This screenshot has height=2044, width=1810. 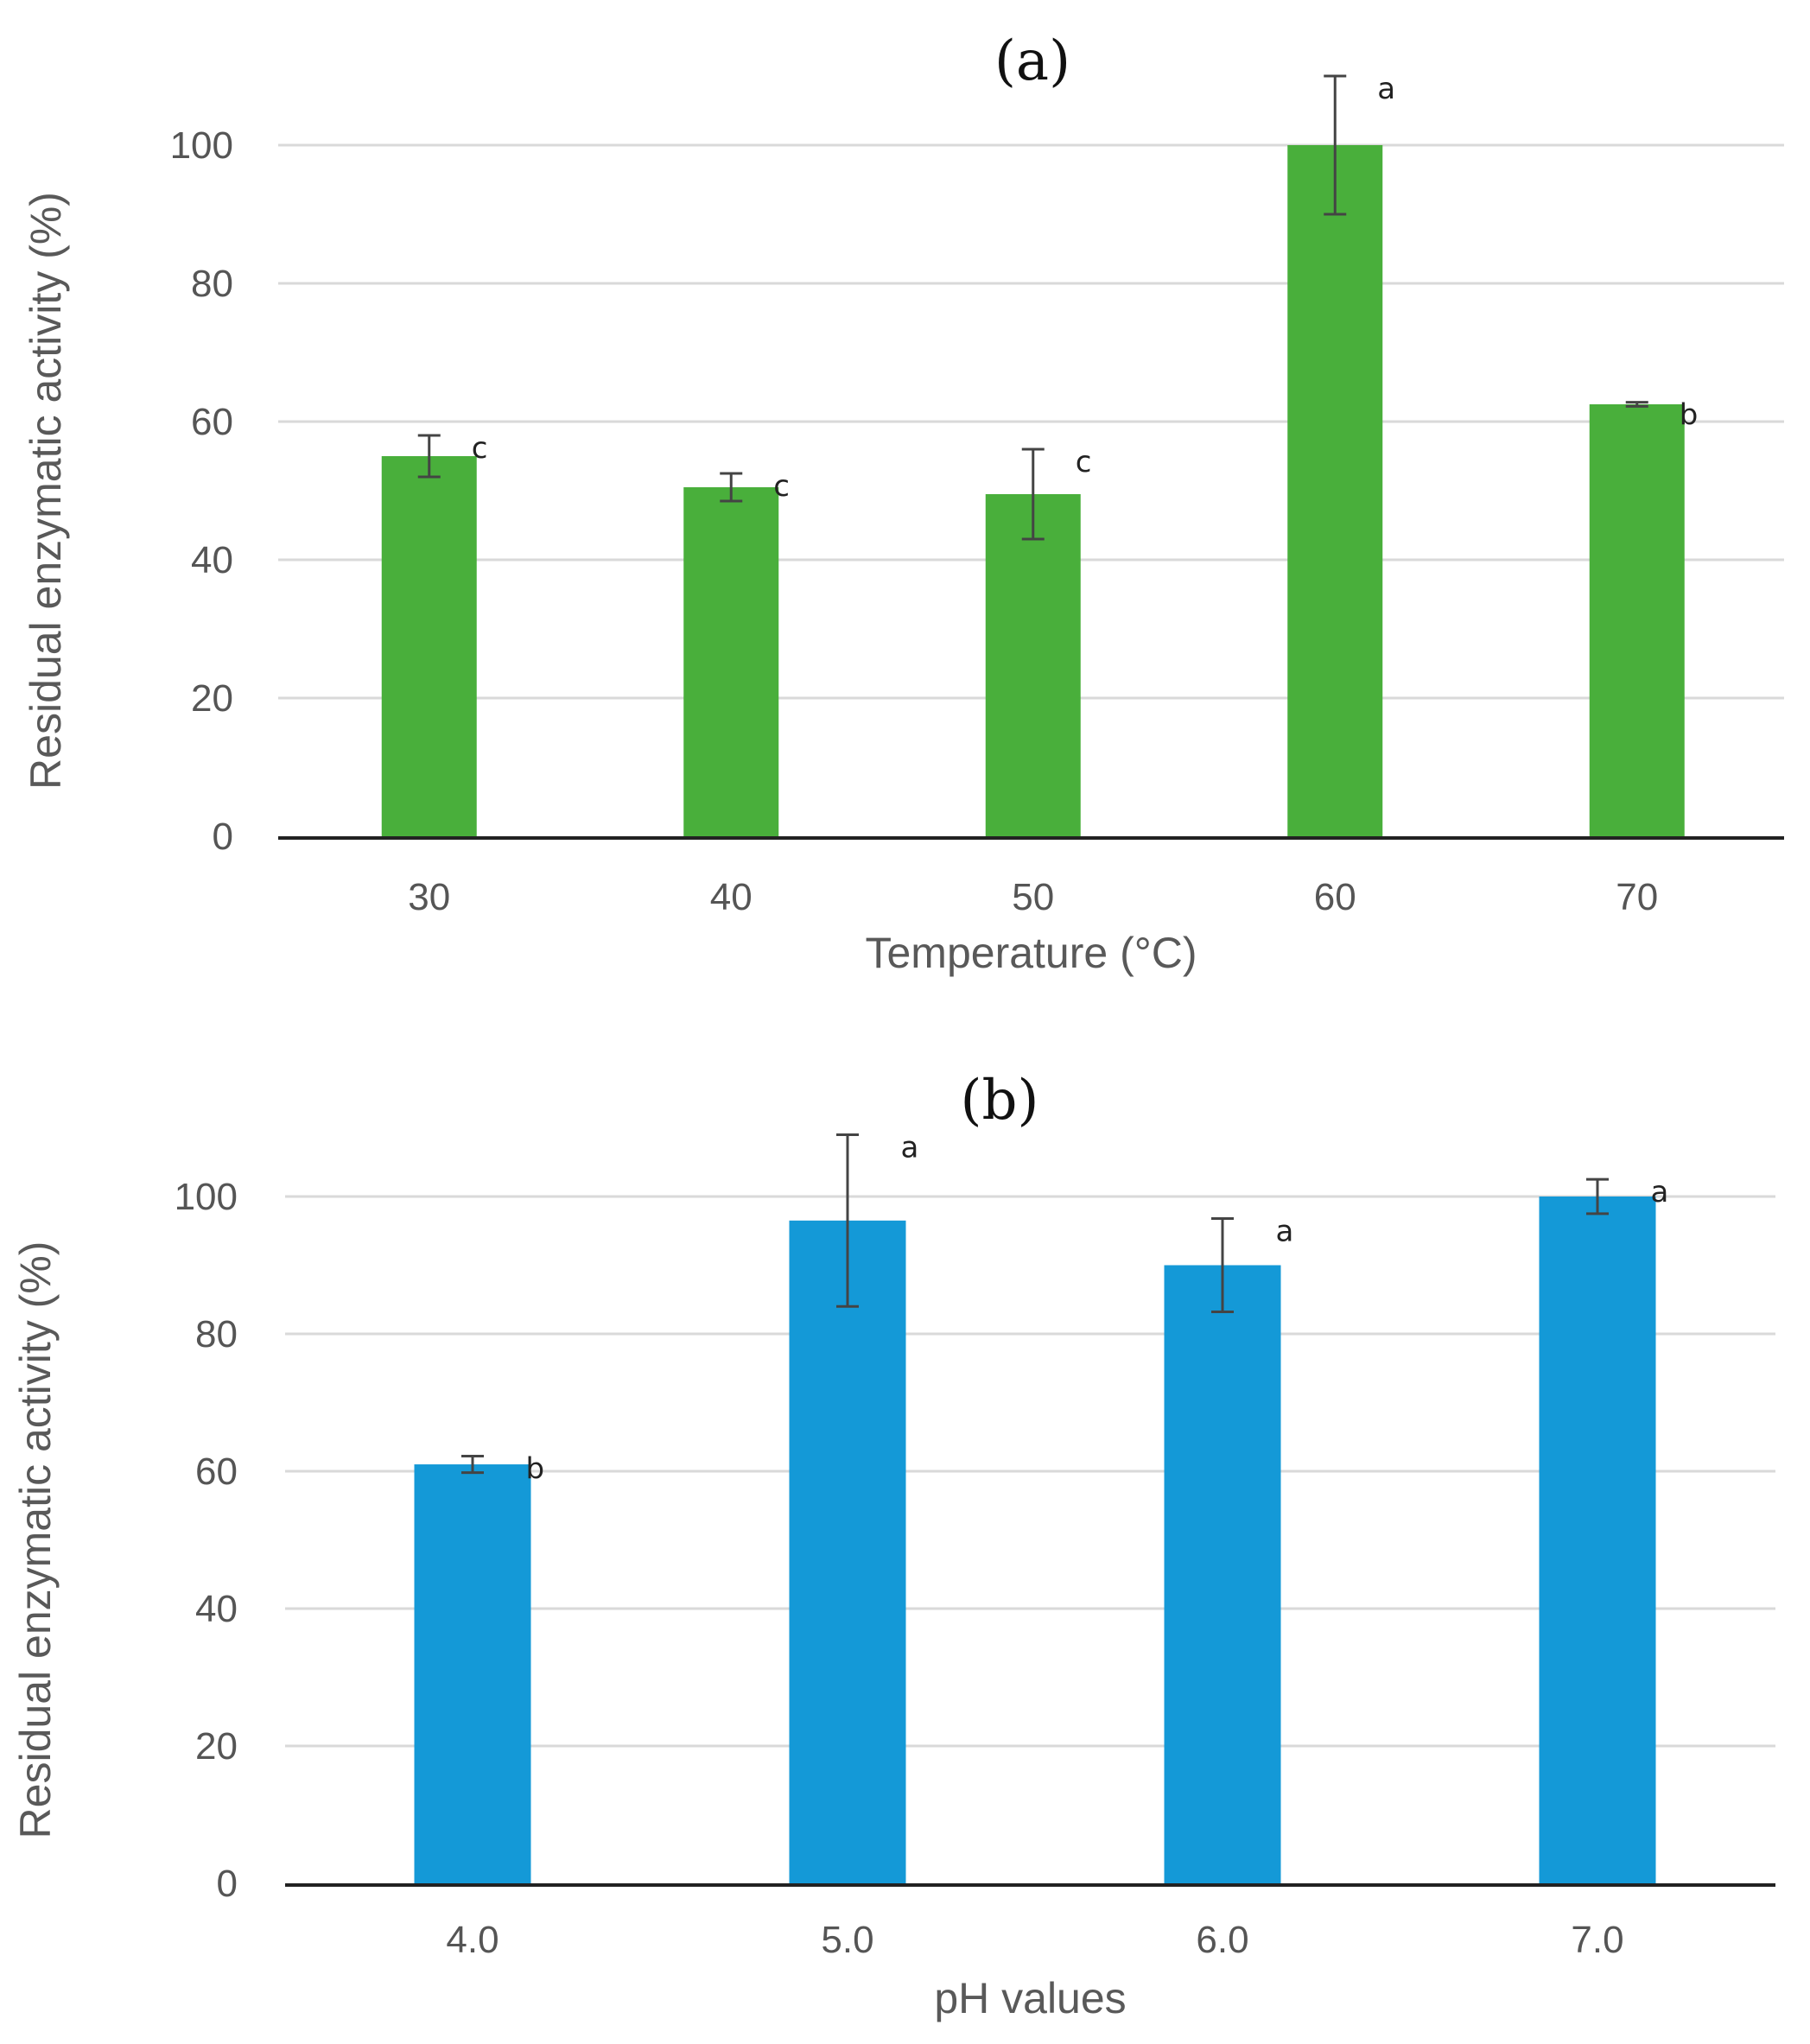 What do you see at coordinates (472, 1940) in the screenshot?
I see `x-tick-label: 4.0` at bounding box center [472, 1940].